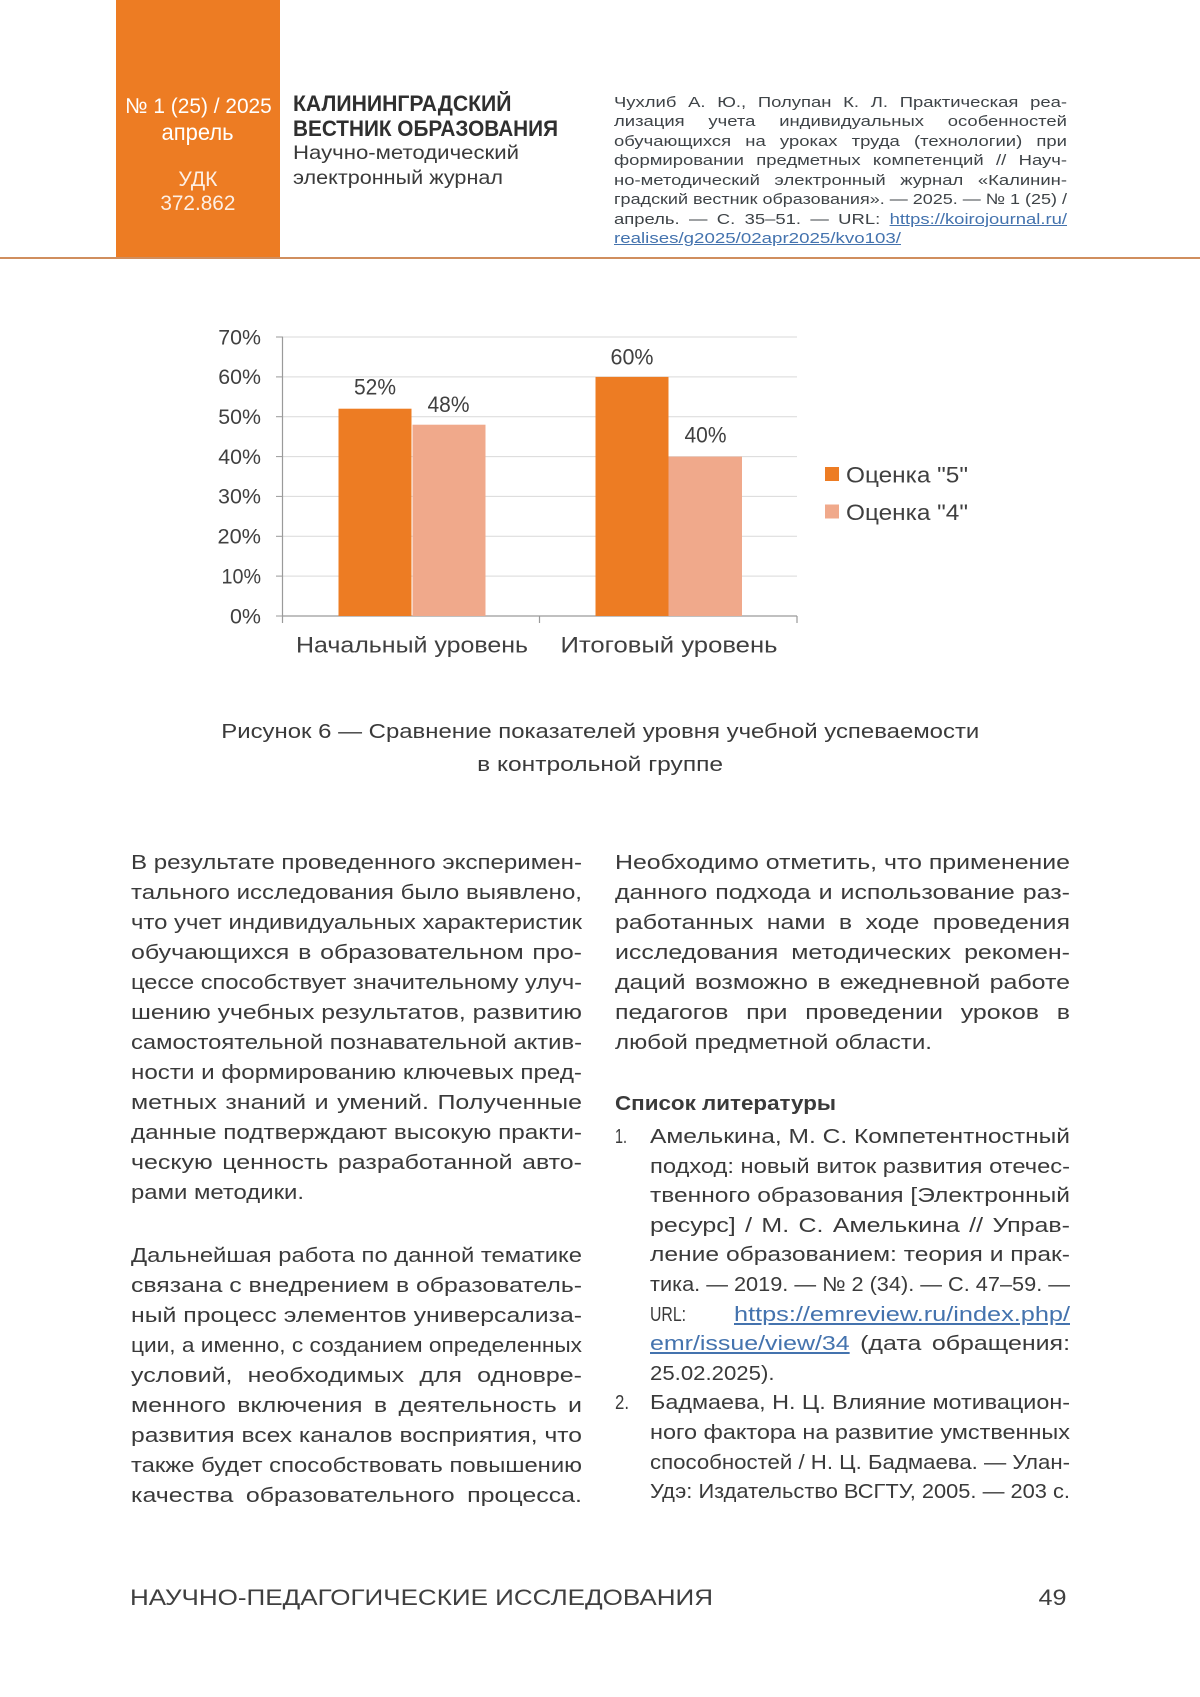 The image size is (1200, 1697). I want to click on svg-text: 52%, so click(375, 387).